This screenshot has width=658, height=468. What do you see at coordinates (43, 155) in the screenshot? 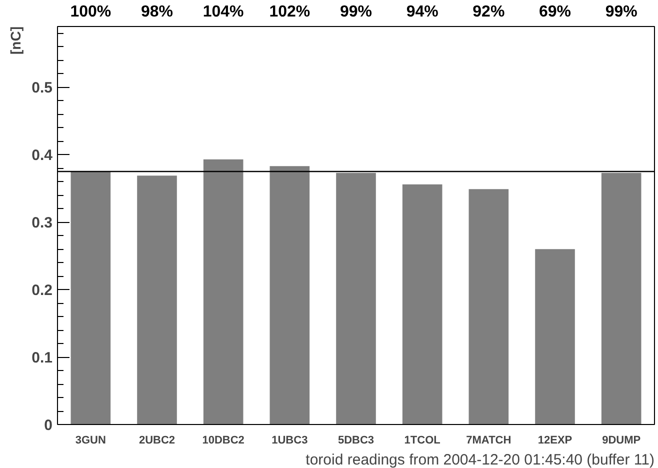
I see `y-tick-label: 0.4` at bounding box center [43, 155].